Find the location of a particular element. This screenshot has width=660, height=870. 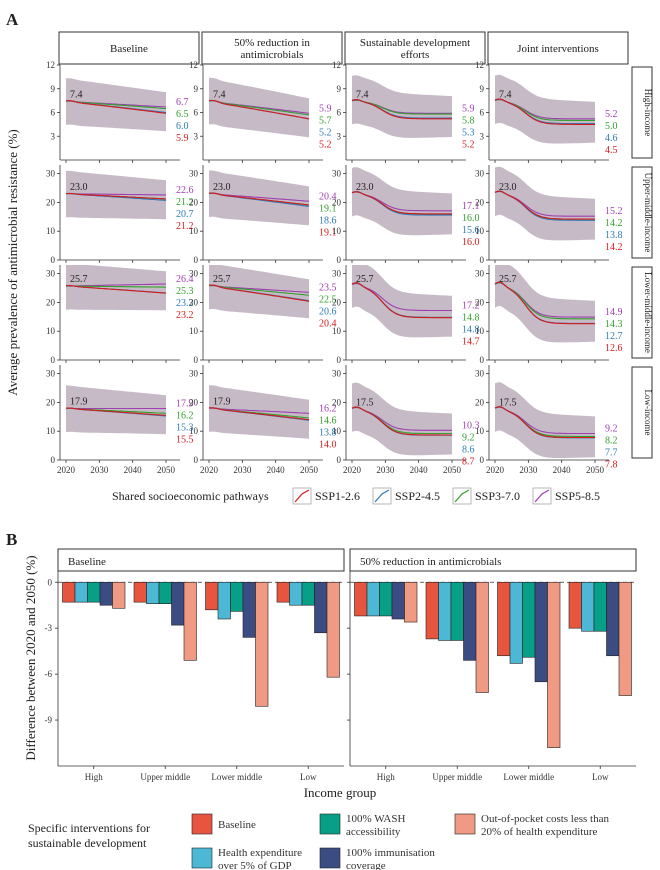

x-tick-label: Lower middle is located at coordinates (236, 777).